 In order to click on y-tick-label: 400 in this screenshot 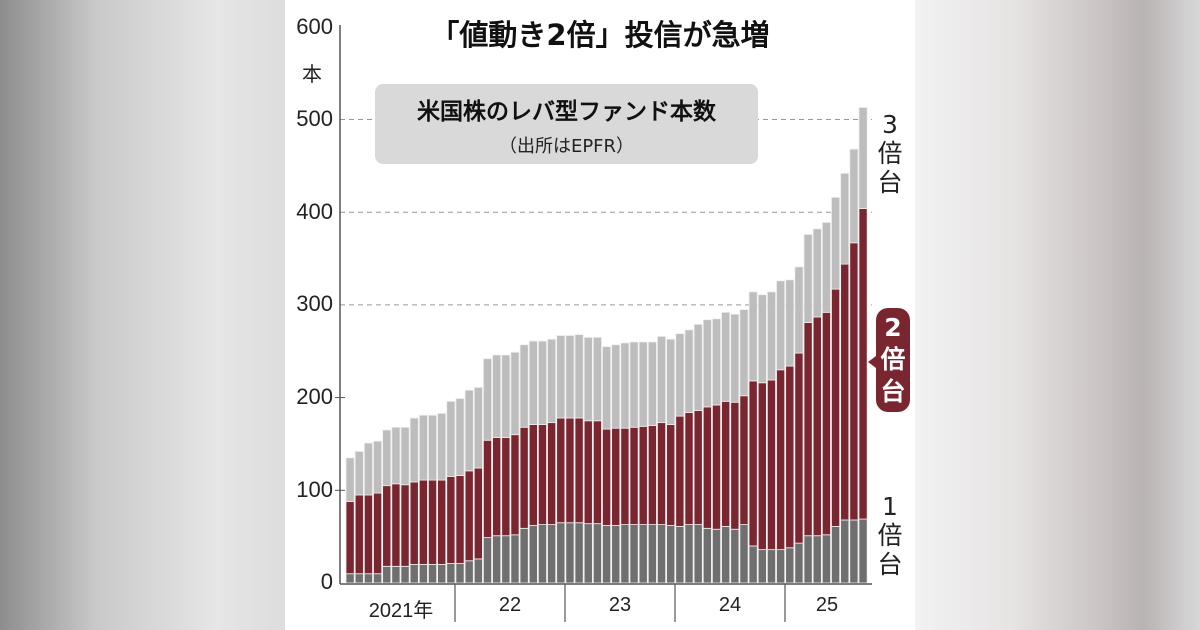, I will do `click(314, 211)`.